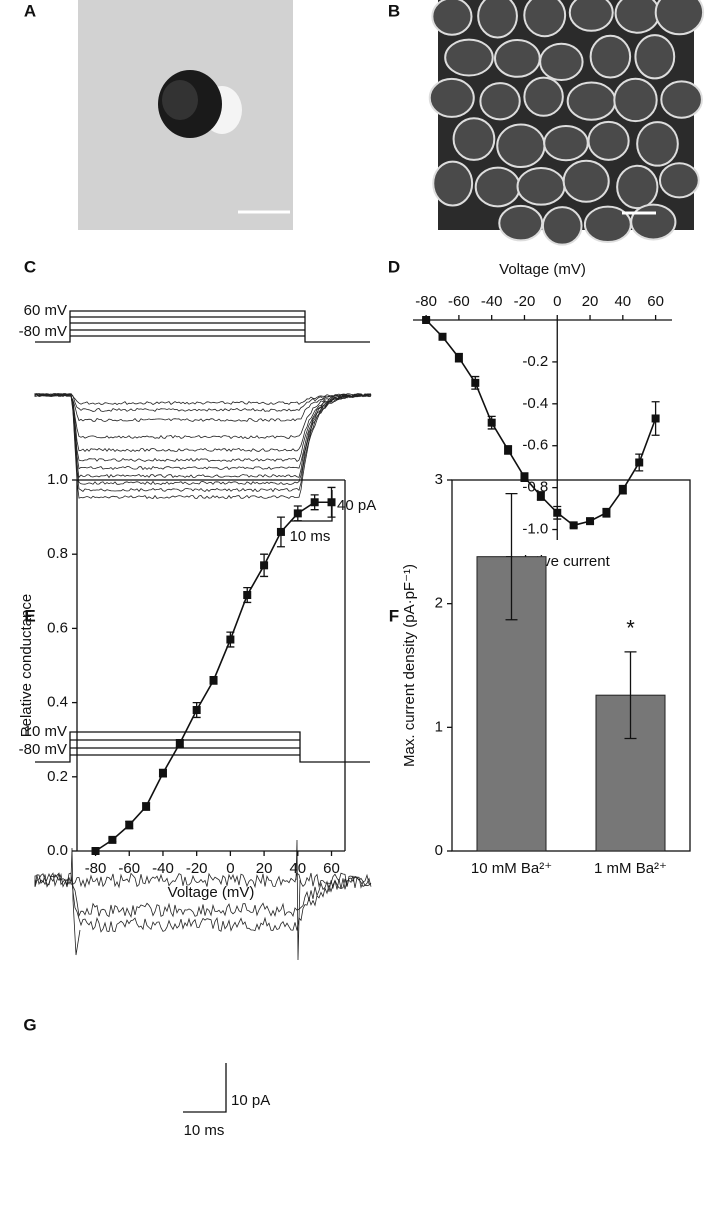  Describe the element at coordinates (29, 615) in the screenshot. I see `panel-label: E` at that location.